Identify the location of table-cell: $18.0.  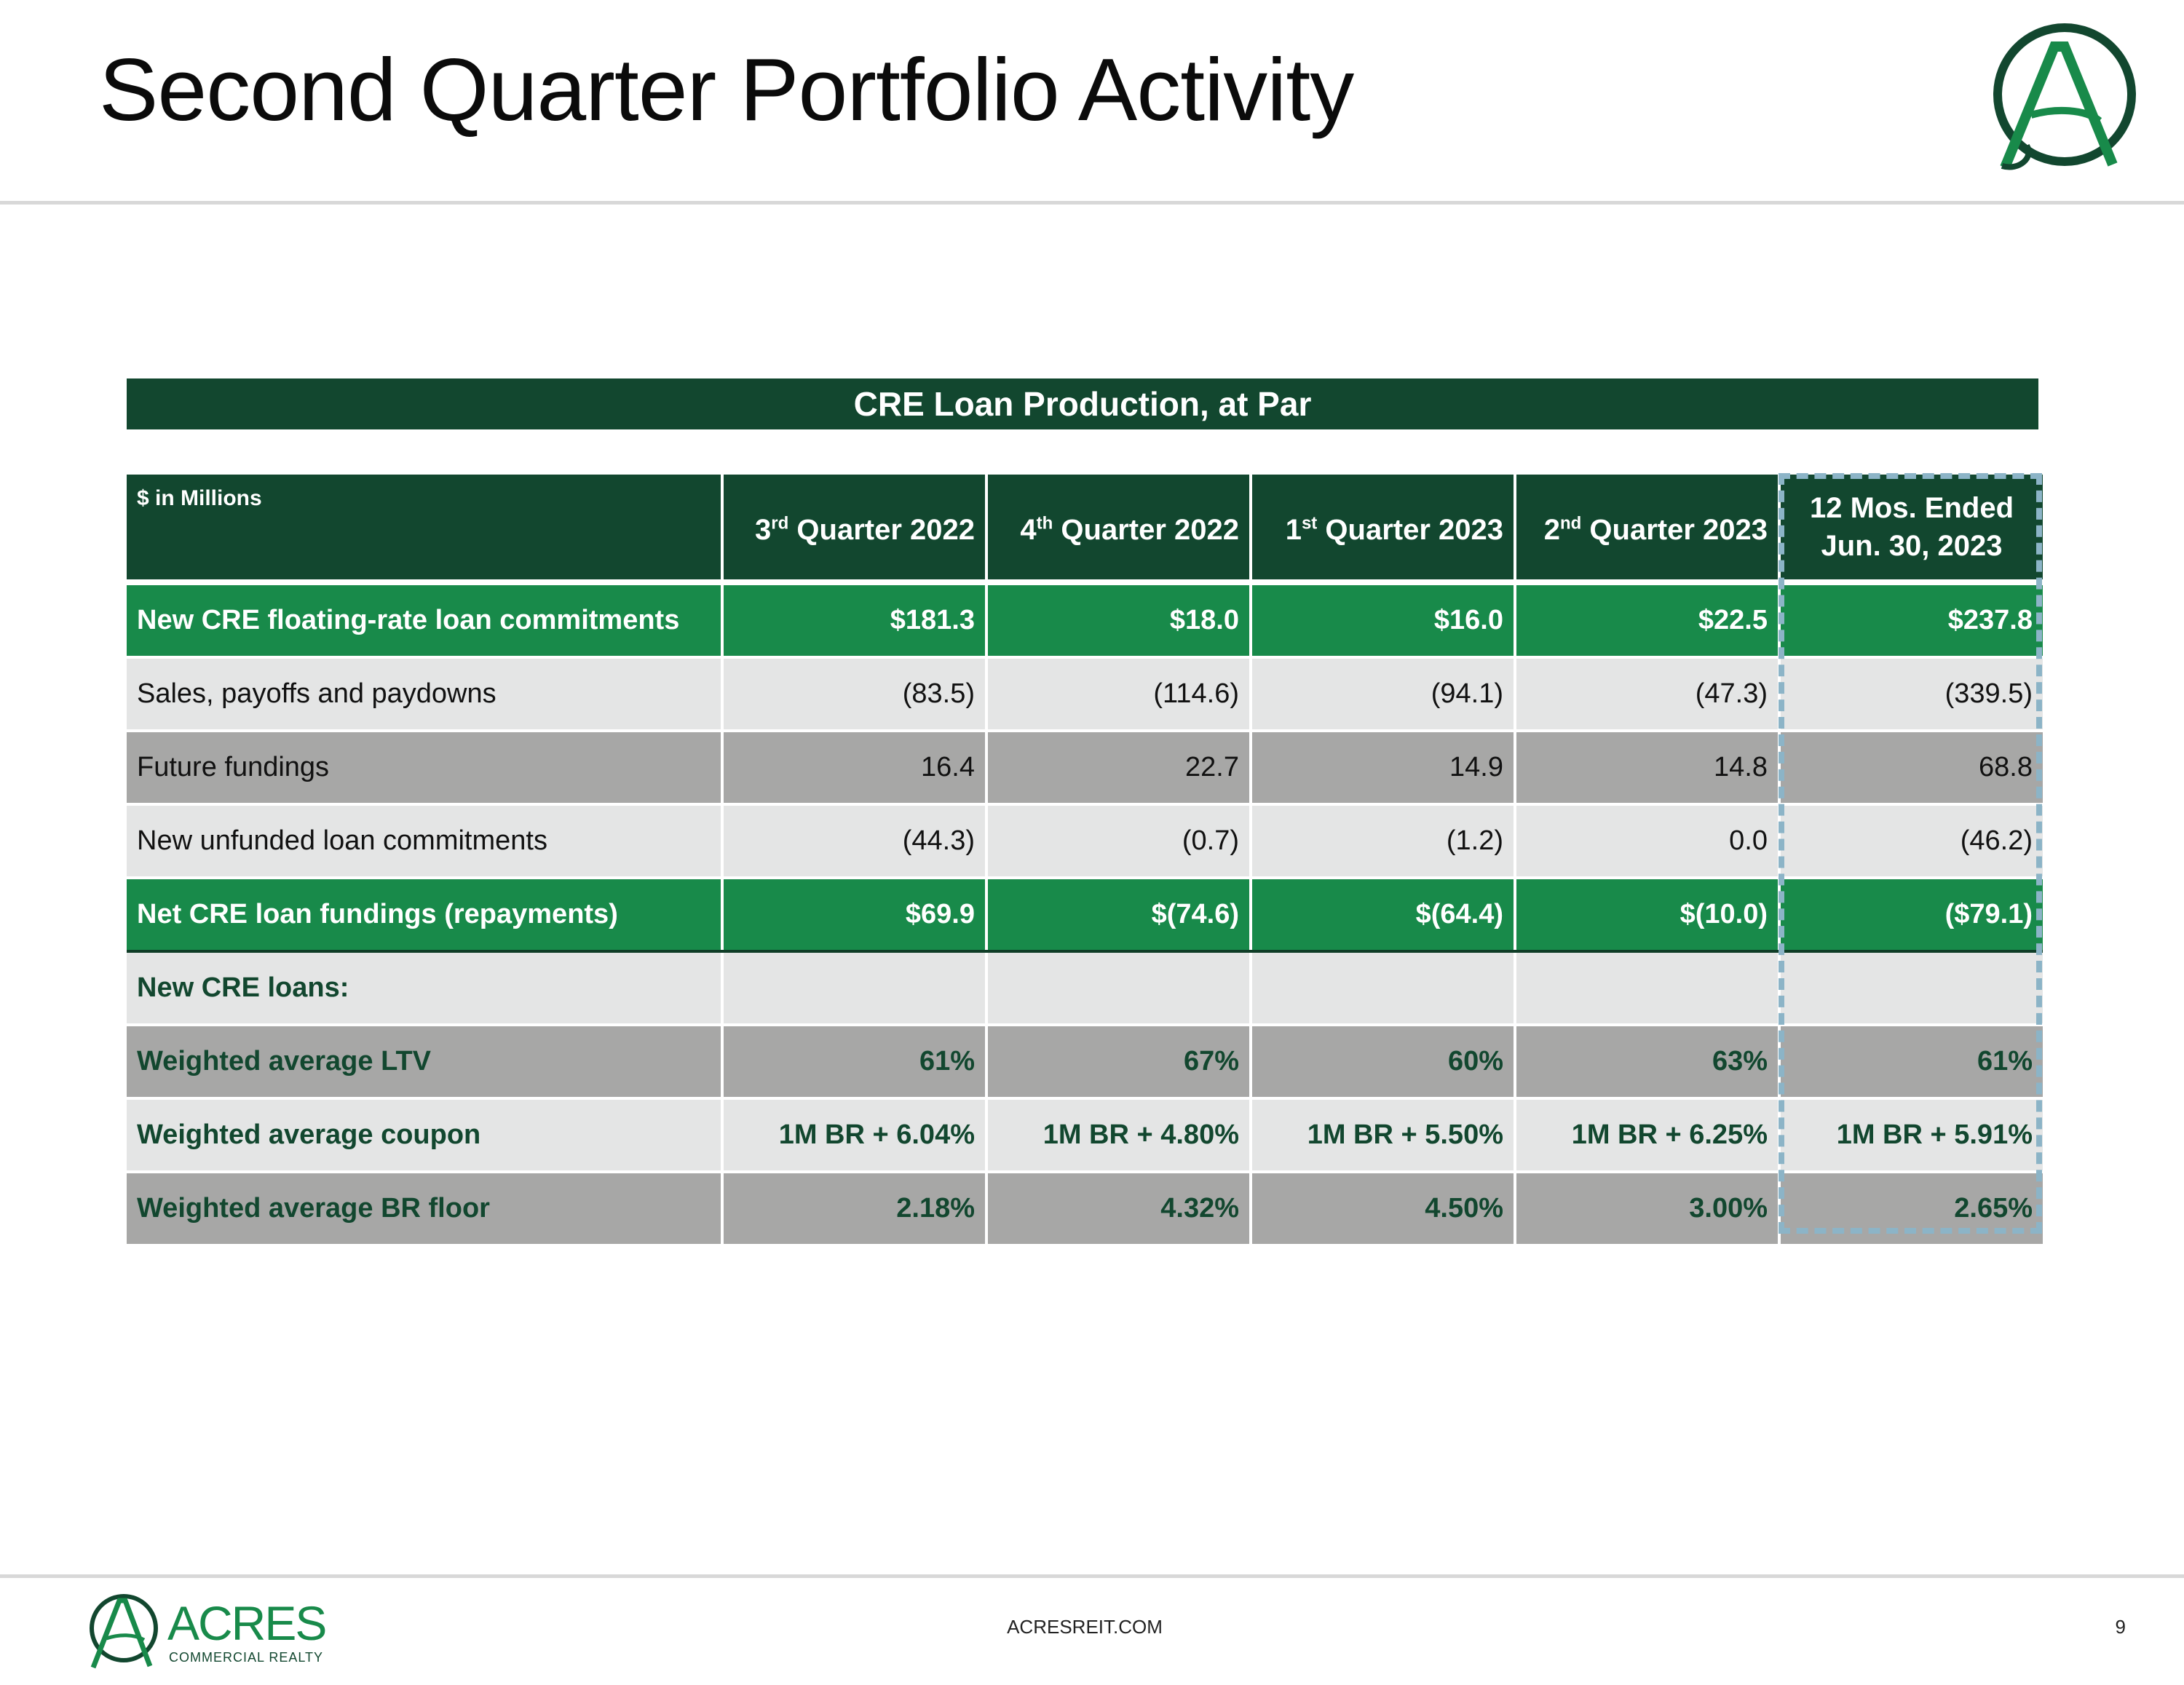
(1119, 620).